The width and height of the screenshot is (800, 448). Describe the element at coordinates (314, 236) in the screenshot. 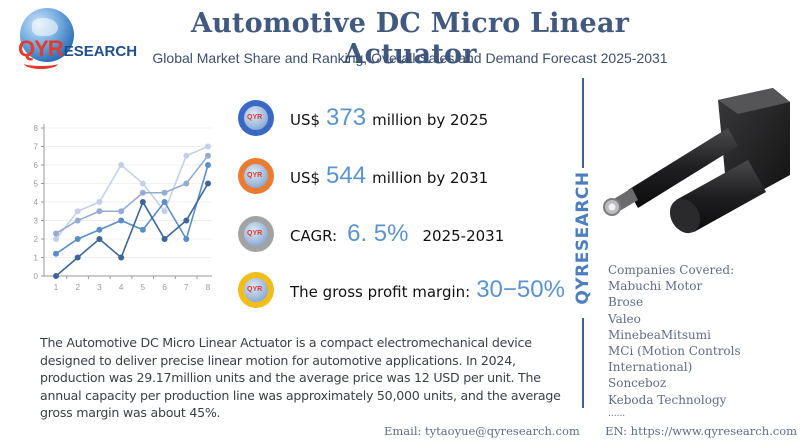

I see `stat-prefix: CAGR:` at that location.